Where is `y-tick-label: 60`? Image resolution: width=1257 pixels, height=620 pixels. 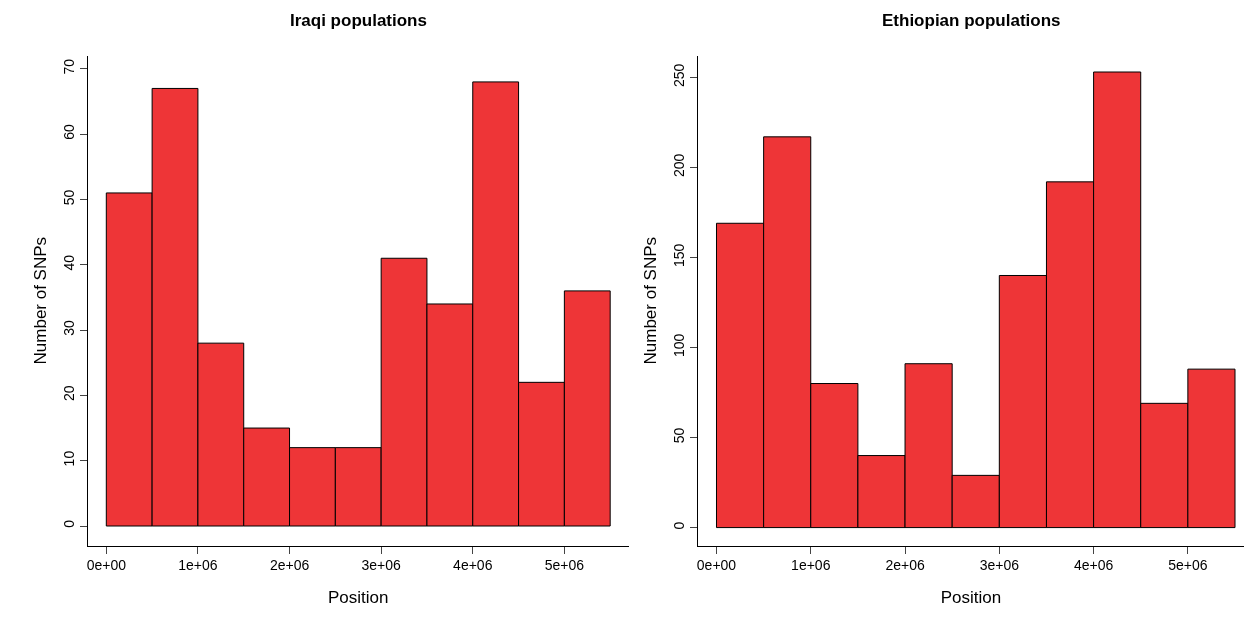
y-tick-label: 60 is located at coordinates (69, 132).